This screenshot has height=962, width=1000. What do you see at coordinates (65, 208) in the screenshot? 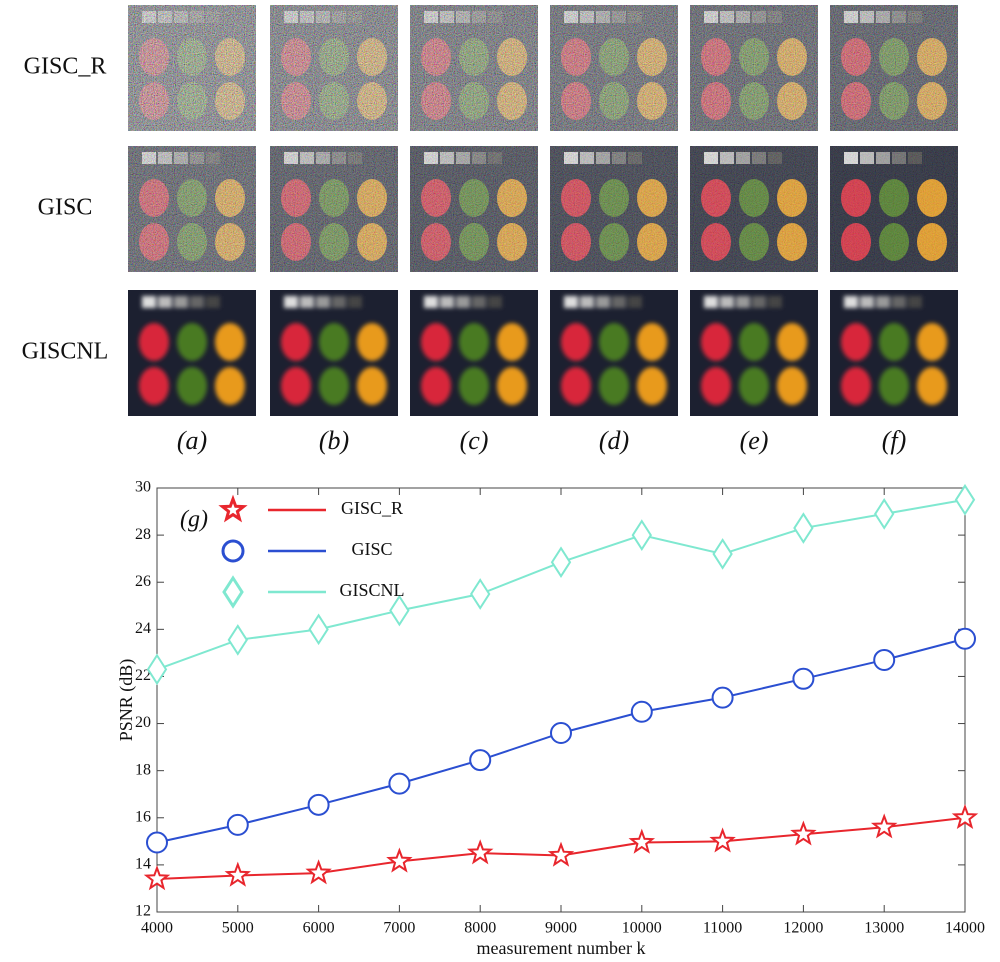
I see `row-label: GISC` at bounding box center [65, 208].